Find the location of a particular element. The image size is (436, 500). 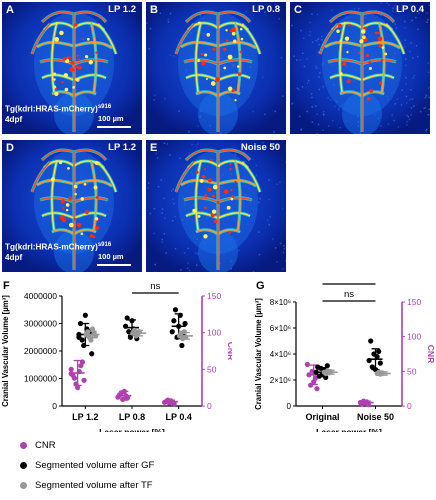

y-tick-label-left: 4000000 is located at coordinates (40, 296).